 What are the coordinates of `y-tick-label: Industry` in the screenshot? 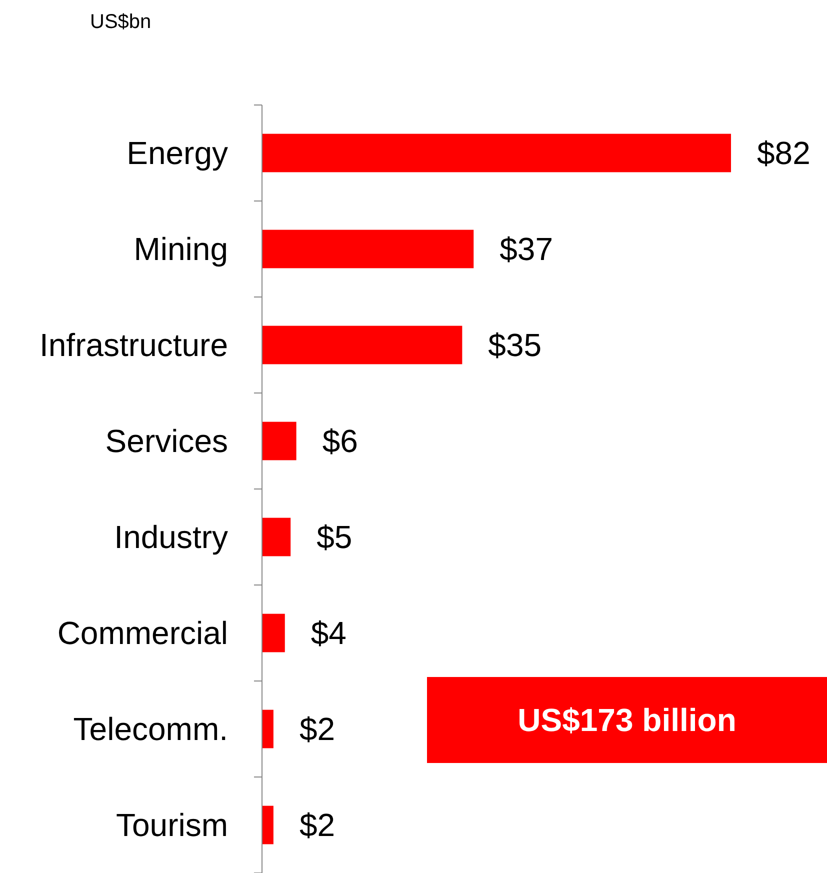 It's located at (171, 537).